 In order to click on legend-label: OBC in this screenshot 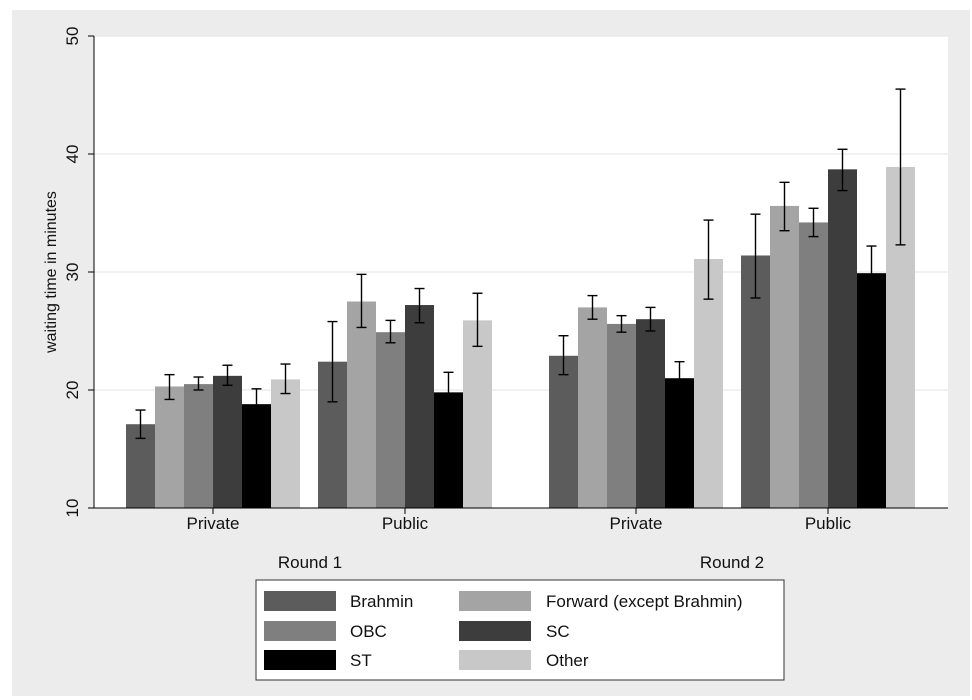, I will do `click(368, 631)`.